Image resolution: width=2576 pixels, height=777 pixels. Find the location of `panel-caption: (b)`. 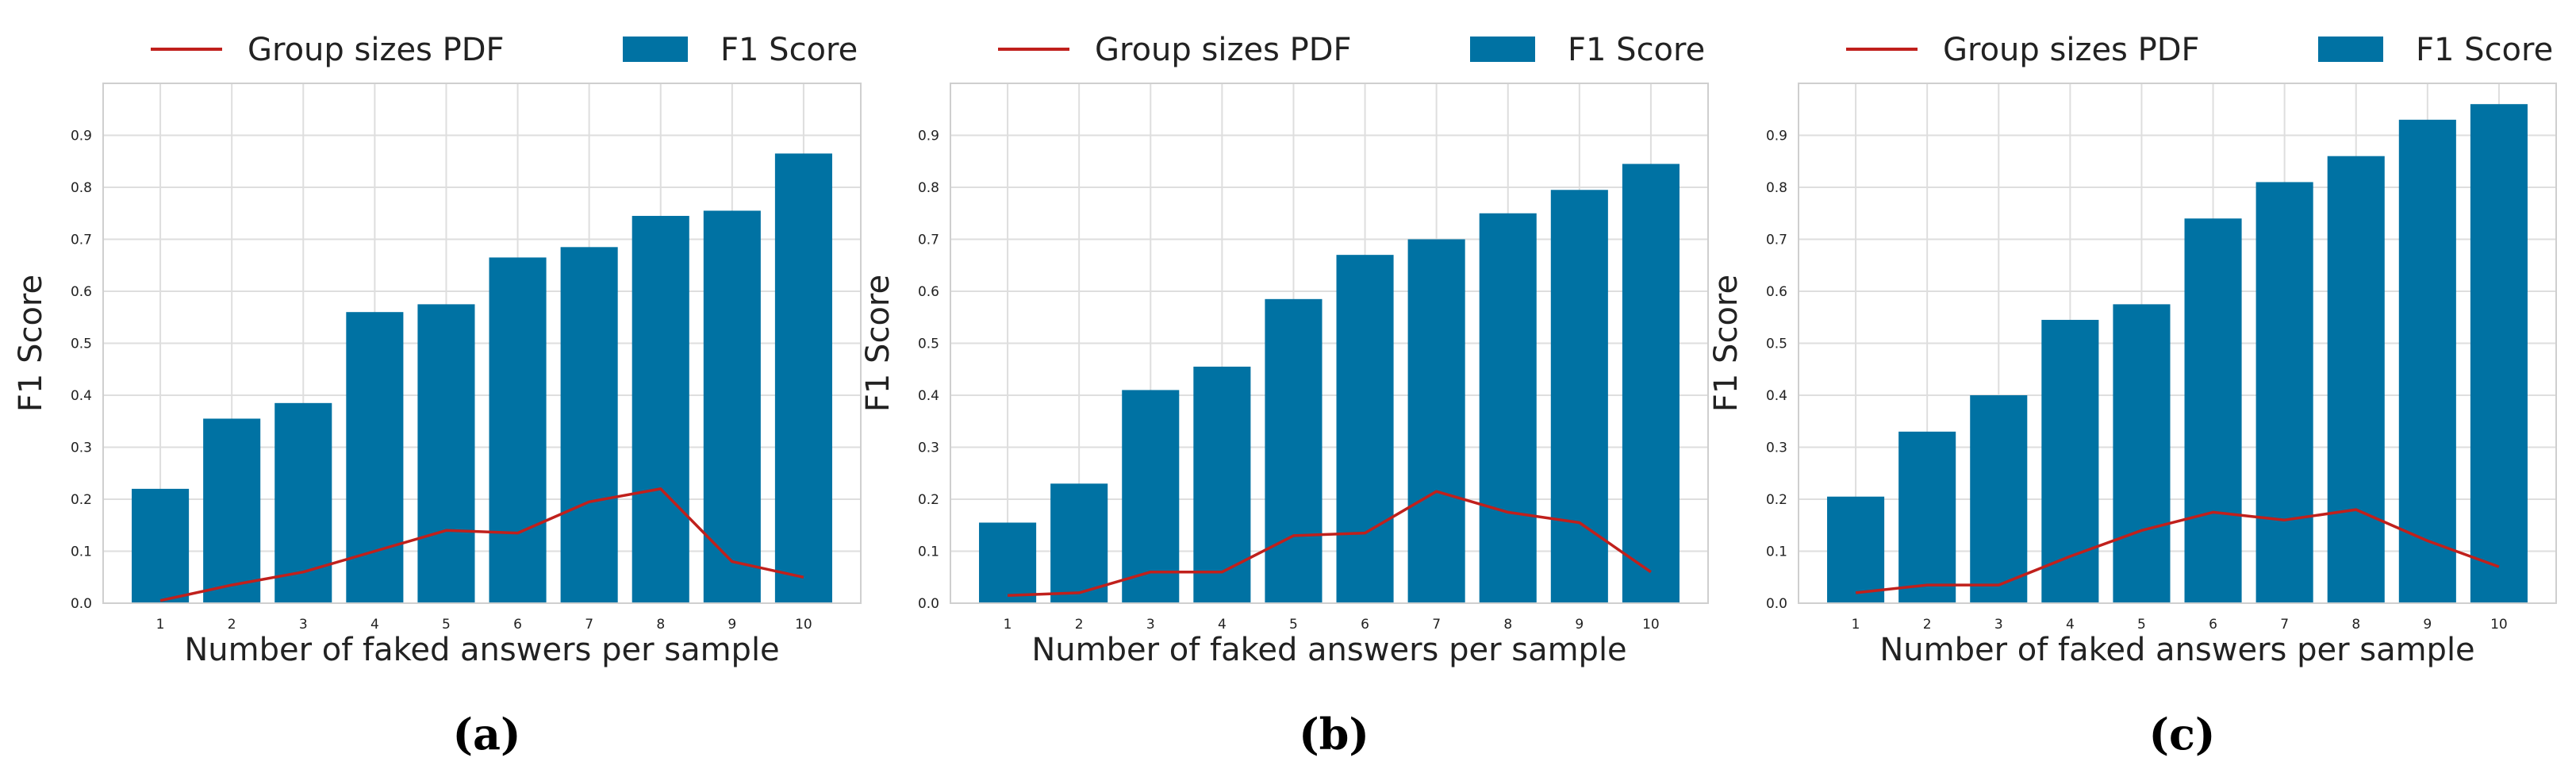

panel-caption: (b) is located at coordinates (1334, 735).